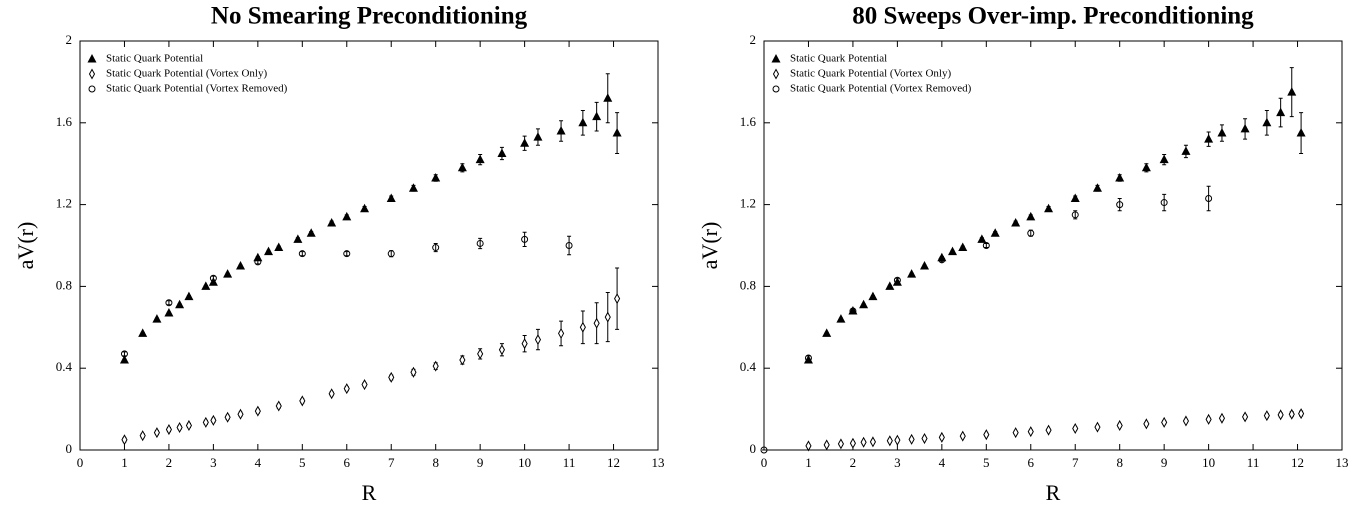 The height and width of the screenshot is (510, 1364). I want to click on chart-title: No Smearing Preconditioning, so click(369, 16).